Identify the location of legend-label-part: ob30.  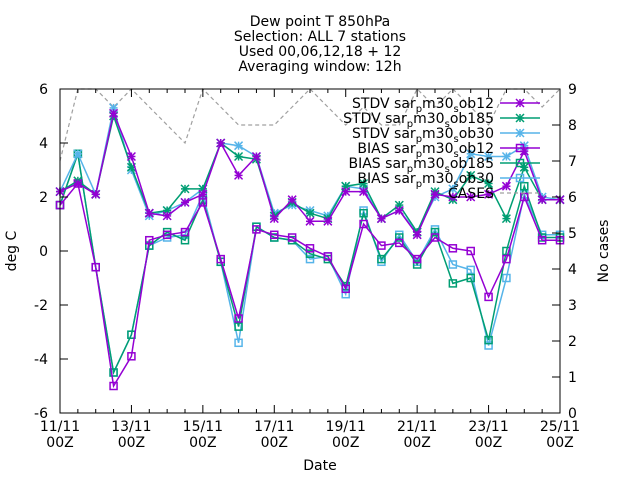
(476, 179).